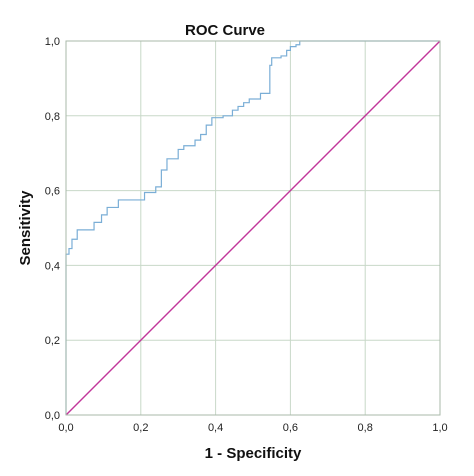 Image resolution: width=474 pixels, height=476 pixels. What do you see at coordinates (439, 428) in the screenshot?
I see `x-tick-label: 1,0` at bounding box center [439, 428].